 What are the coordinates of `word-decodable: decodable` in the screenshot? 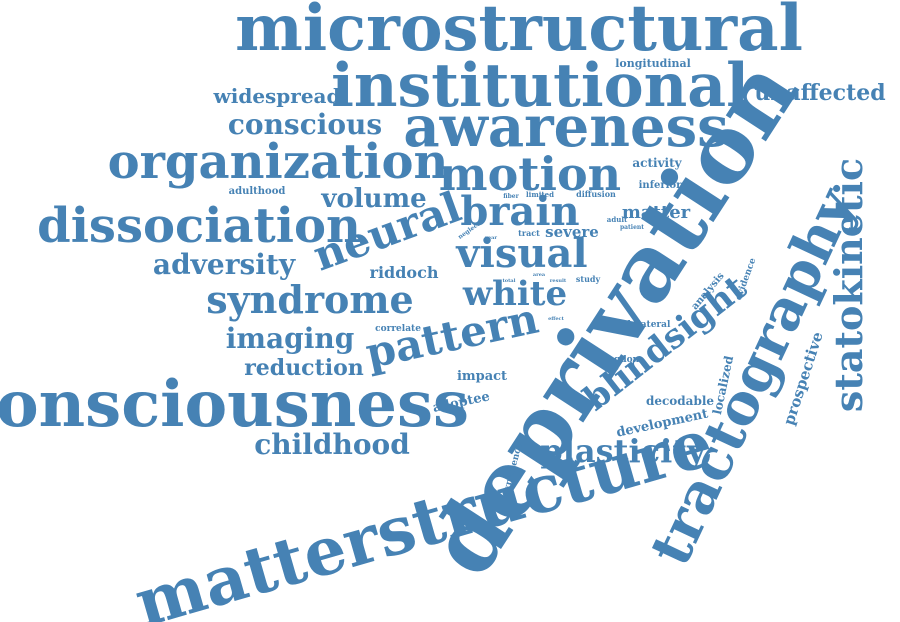 It's located at (680, 401).